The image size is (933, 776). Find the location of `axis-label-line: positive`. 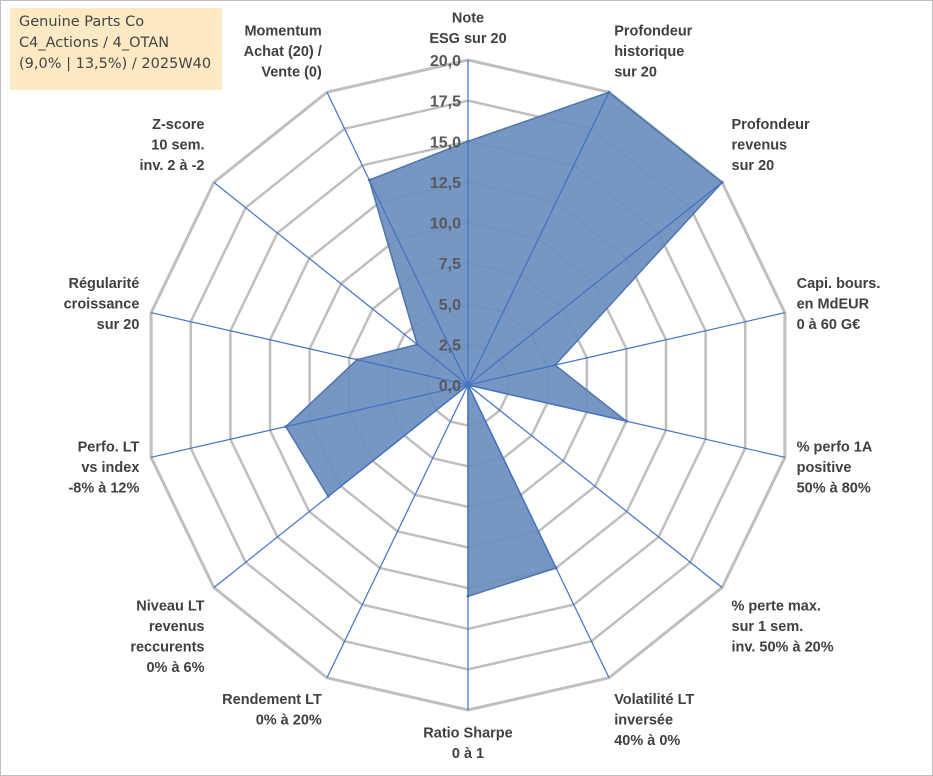

axis-label-line: positive is located at coordinates (824, 468).